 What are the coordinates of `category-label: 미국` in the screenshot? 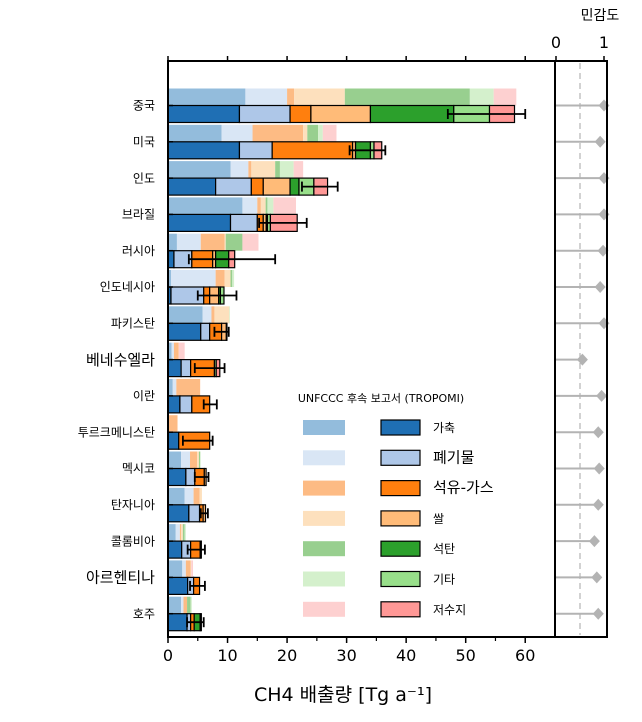 It's located at (144, 142).